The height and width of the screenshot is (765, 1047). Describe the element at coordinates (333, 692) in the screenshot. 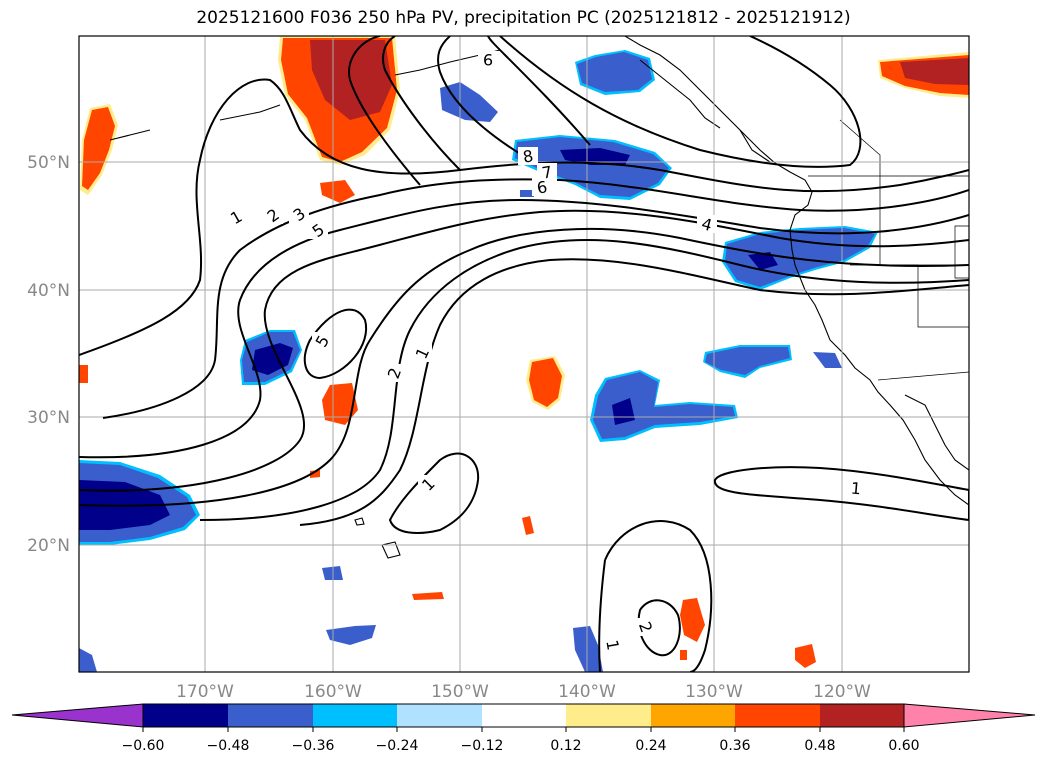

I see `lon-label: 160°W` at that location.